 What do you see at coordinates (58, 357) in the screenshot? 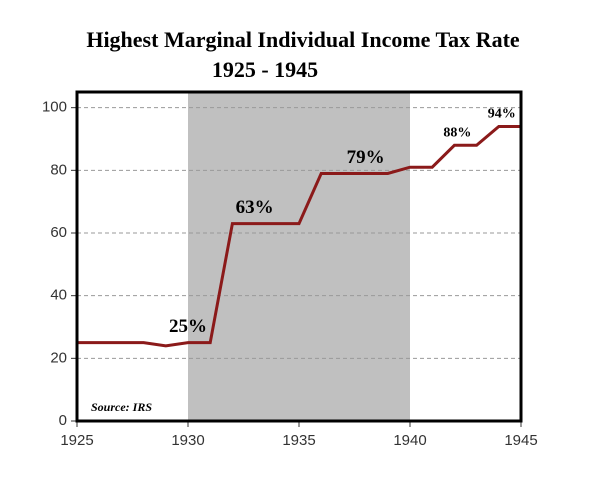
I see `y-tick-label: 20` at bounding box center [58, 357].